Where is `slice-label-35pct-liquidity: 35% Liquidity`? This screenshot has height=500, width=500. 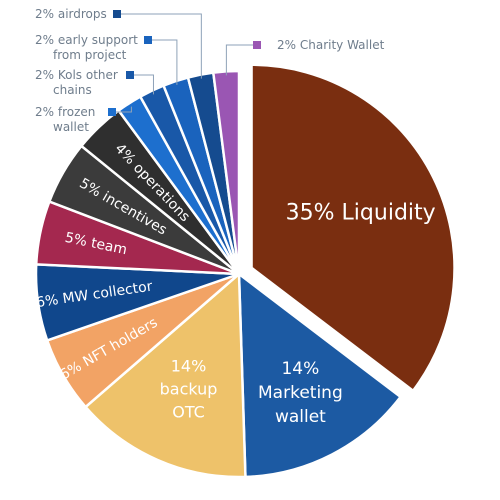
slice-label-35pct-liquidity: 35% Liquidity is located at coordinates (361, 213).